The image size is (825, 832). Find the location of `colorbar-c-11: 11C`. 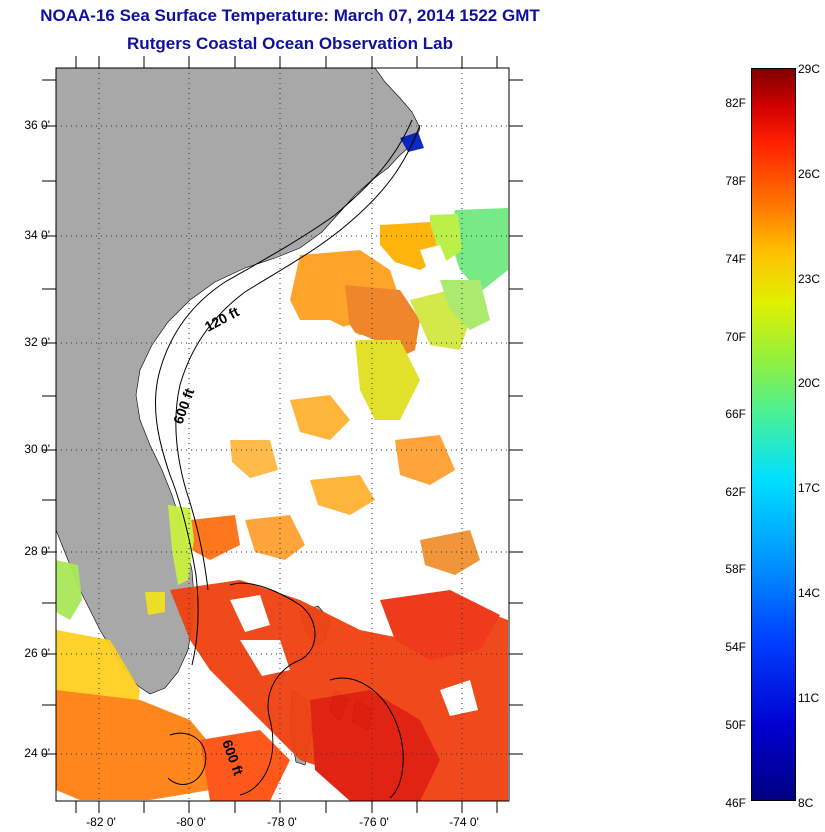

colorbar-c-11: 11C is located at coordinates (809, 698).